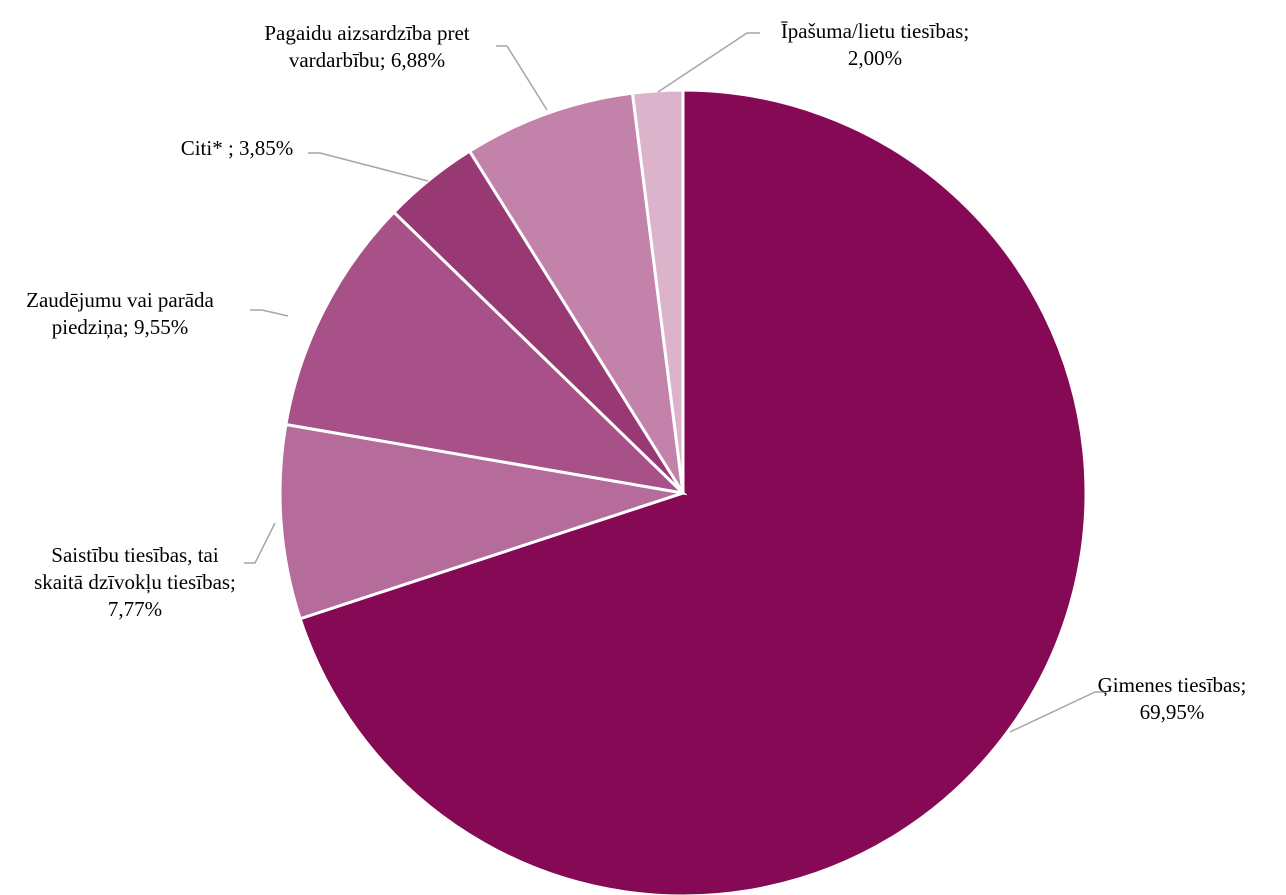  What do you see at coordinates (269, 313) in the screenshot?
I see `leader-line-zaudejumu-vai-parada-piedzina` at bounding box center [269, 313].